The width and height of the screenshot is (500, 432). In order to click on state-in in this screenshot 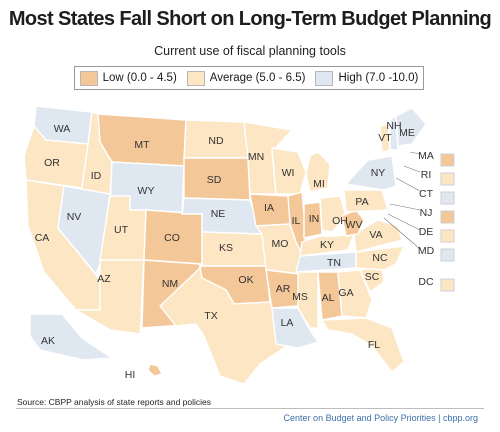, I will do `click(313, 220)`.